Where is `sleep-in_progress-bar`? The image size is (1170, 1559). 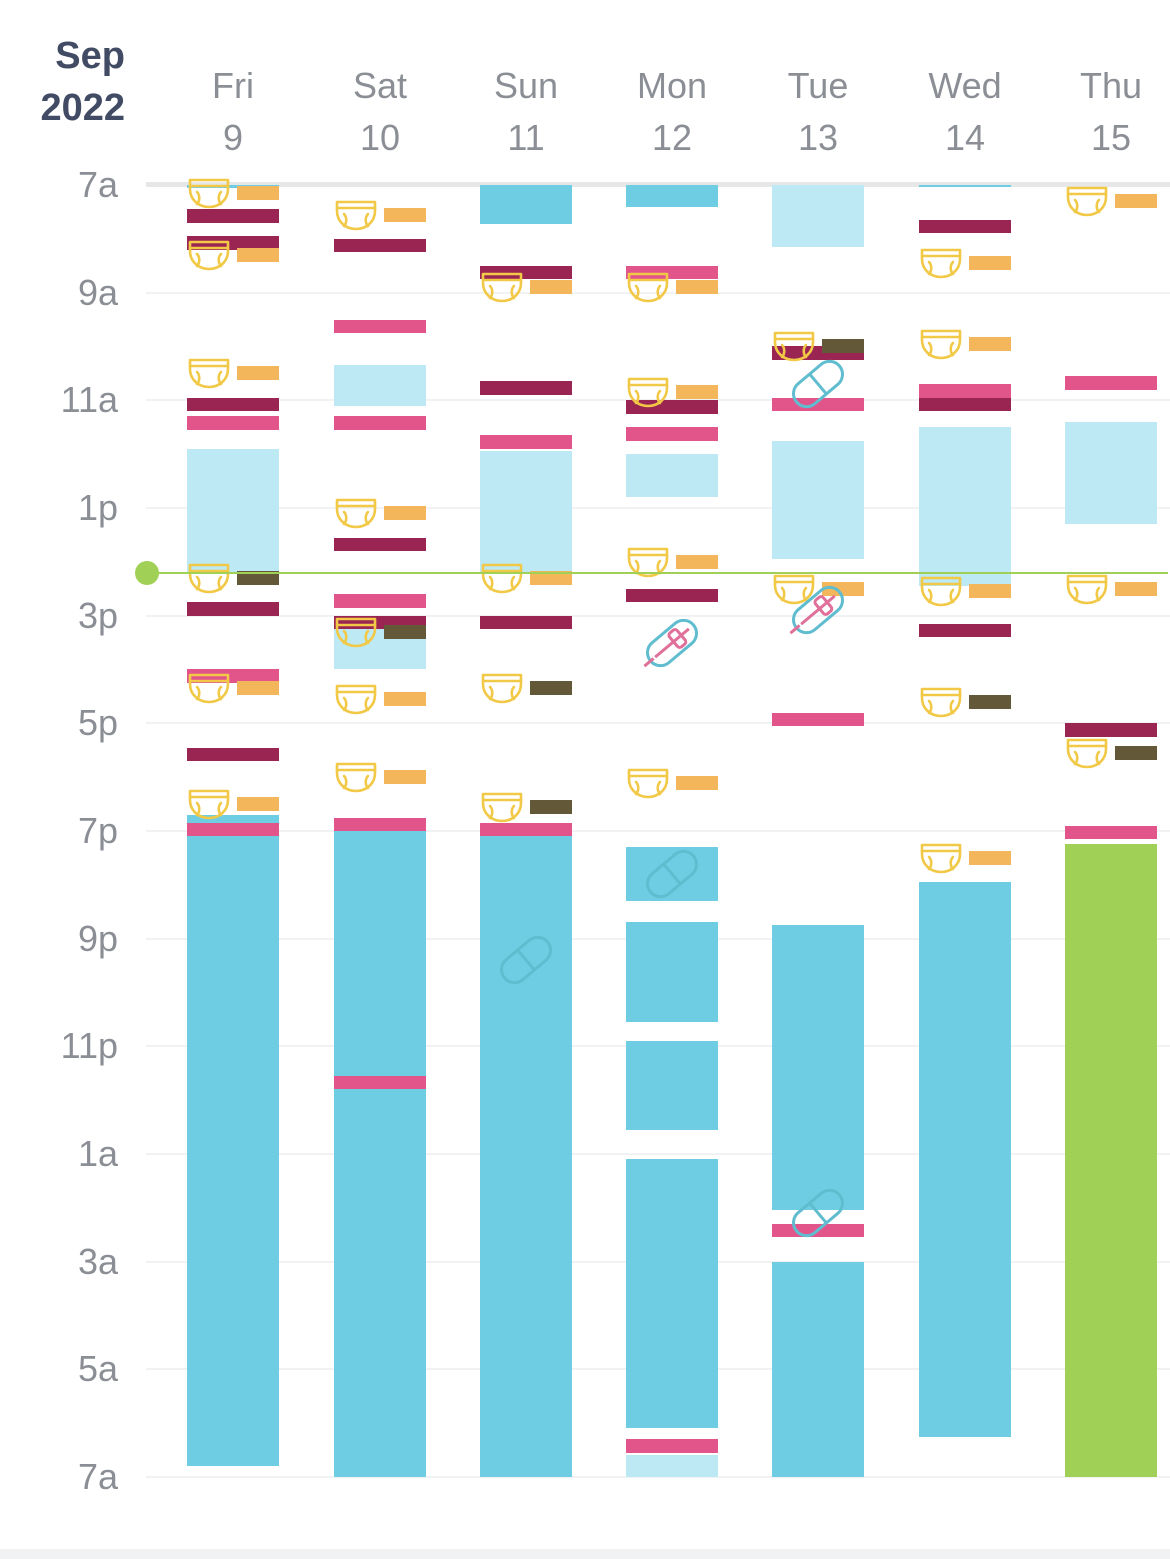
sleep-in_progress-bar is located at coordinates (1111, 1160).